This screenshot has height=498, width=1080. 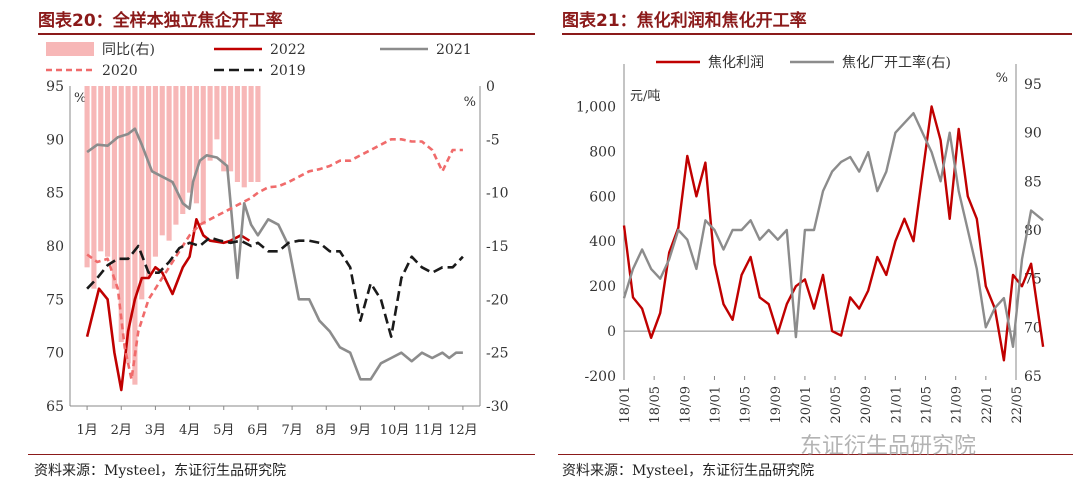 I want to click on left-y-tick-label: 1,000, so click(x=596, y=107).